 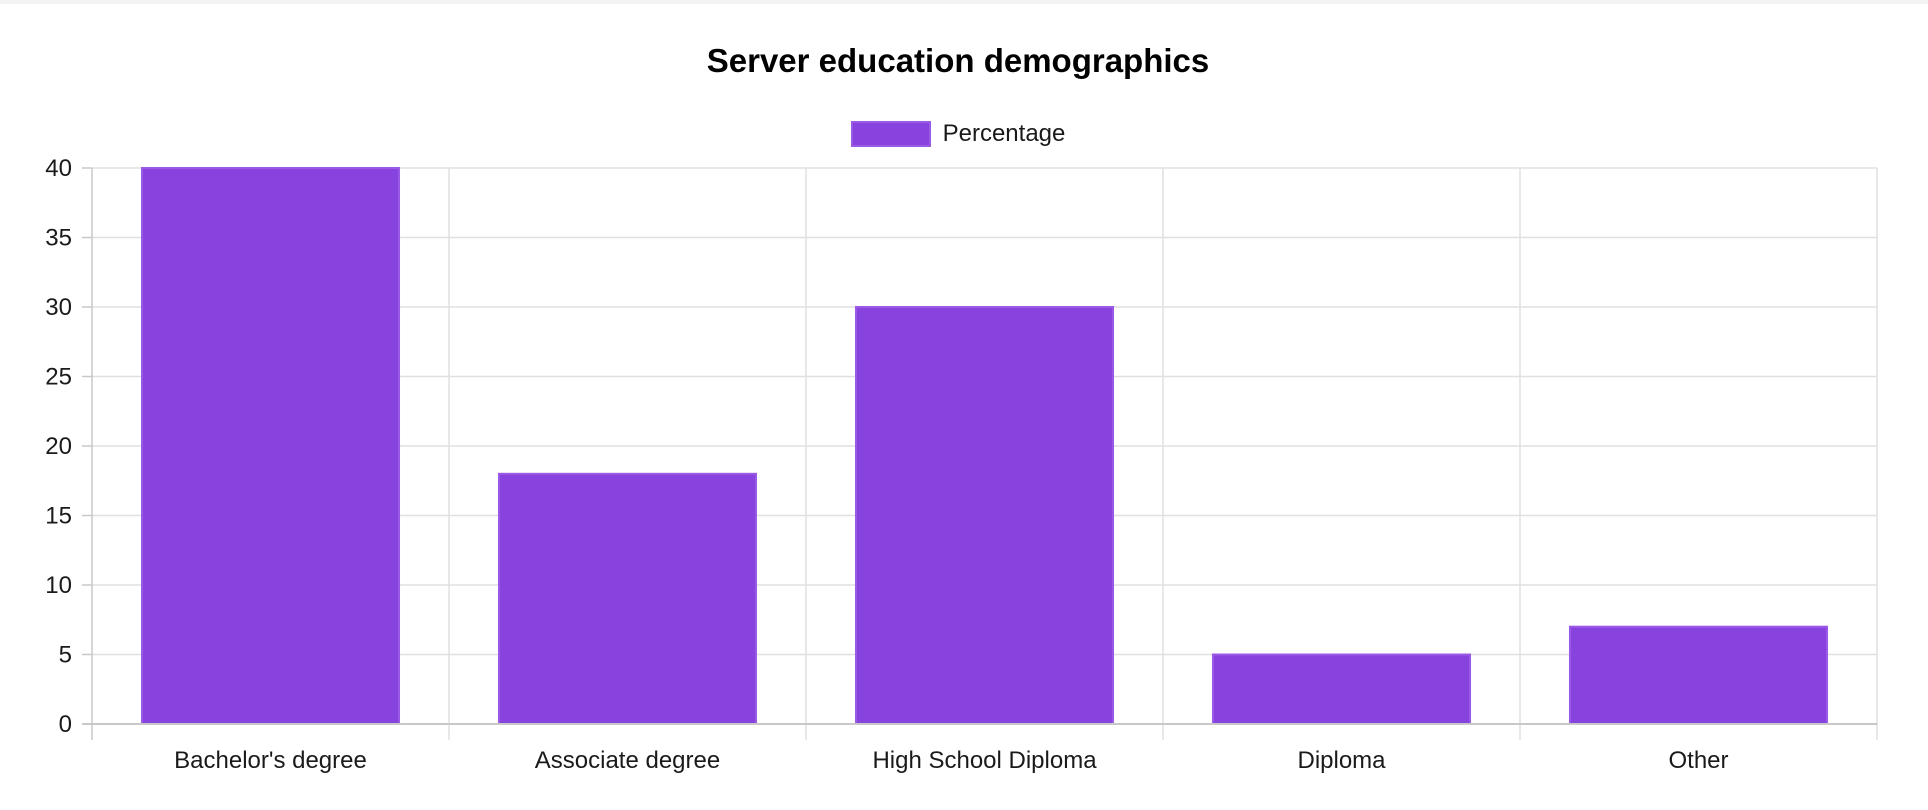 What do you see at coordinates (1341, 760) in the screenshot?
I see `x-tick-label: Diploma` at bounding box center [1341, 760].